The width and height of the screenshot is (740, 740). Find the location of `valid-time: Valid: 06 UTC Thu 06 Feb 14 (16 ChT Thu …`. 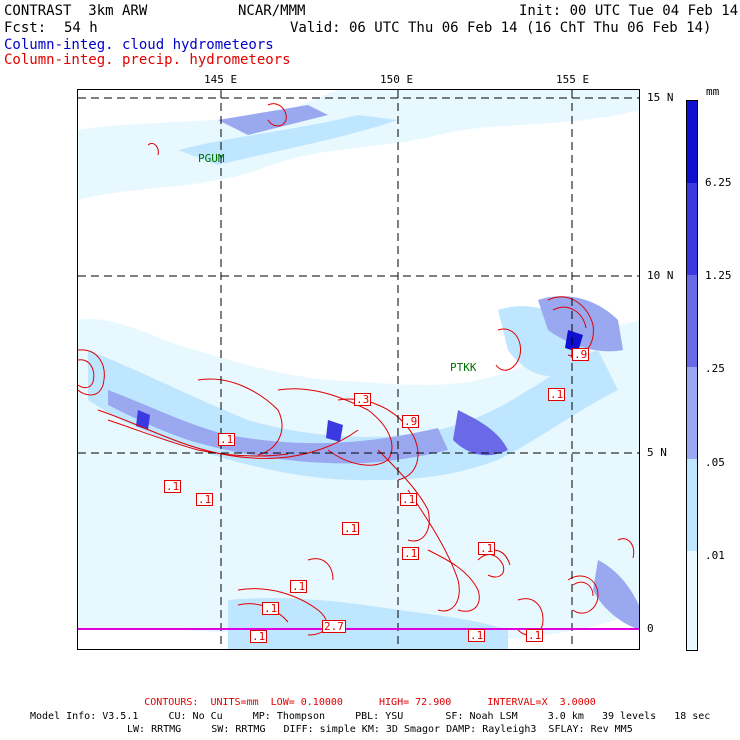

valid-time: Valid: 06 UTC Thu 06 Feb 14 (16 ChT Thu … is located at coordinates (501, 28).